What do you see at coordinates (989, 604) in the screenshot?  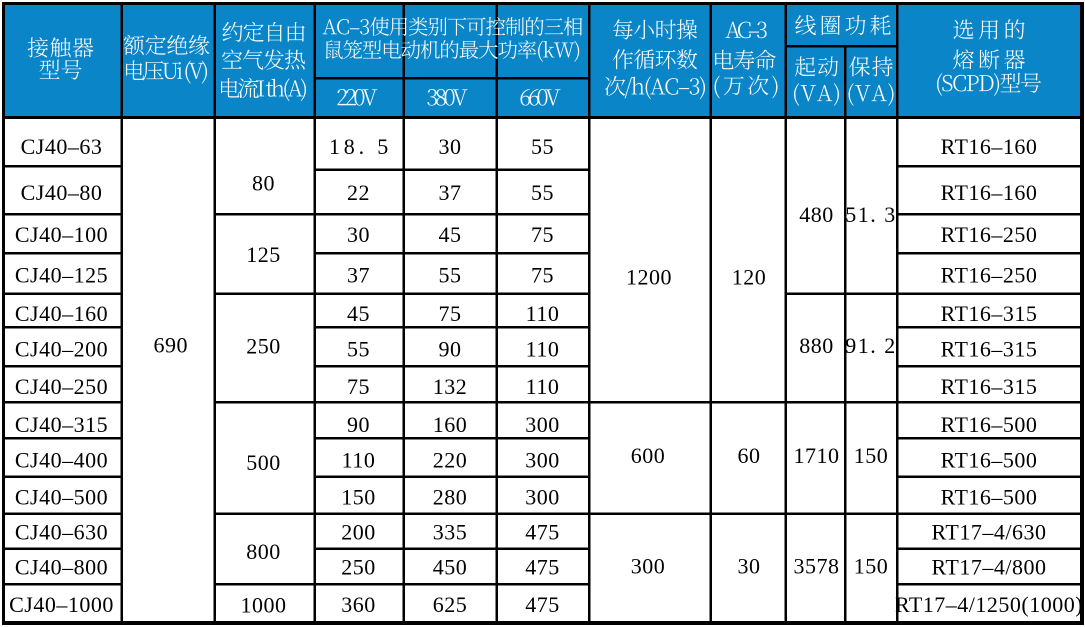 I see `svg-text: RT17–4/1250(1000)` at bounding box center [989, 604].